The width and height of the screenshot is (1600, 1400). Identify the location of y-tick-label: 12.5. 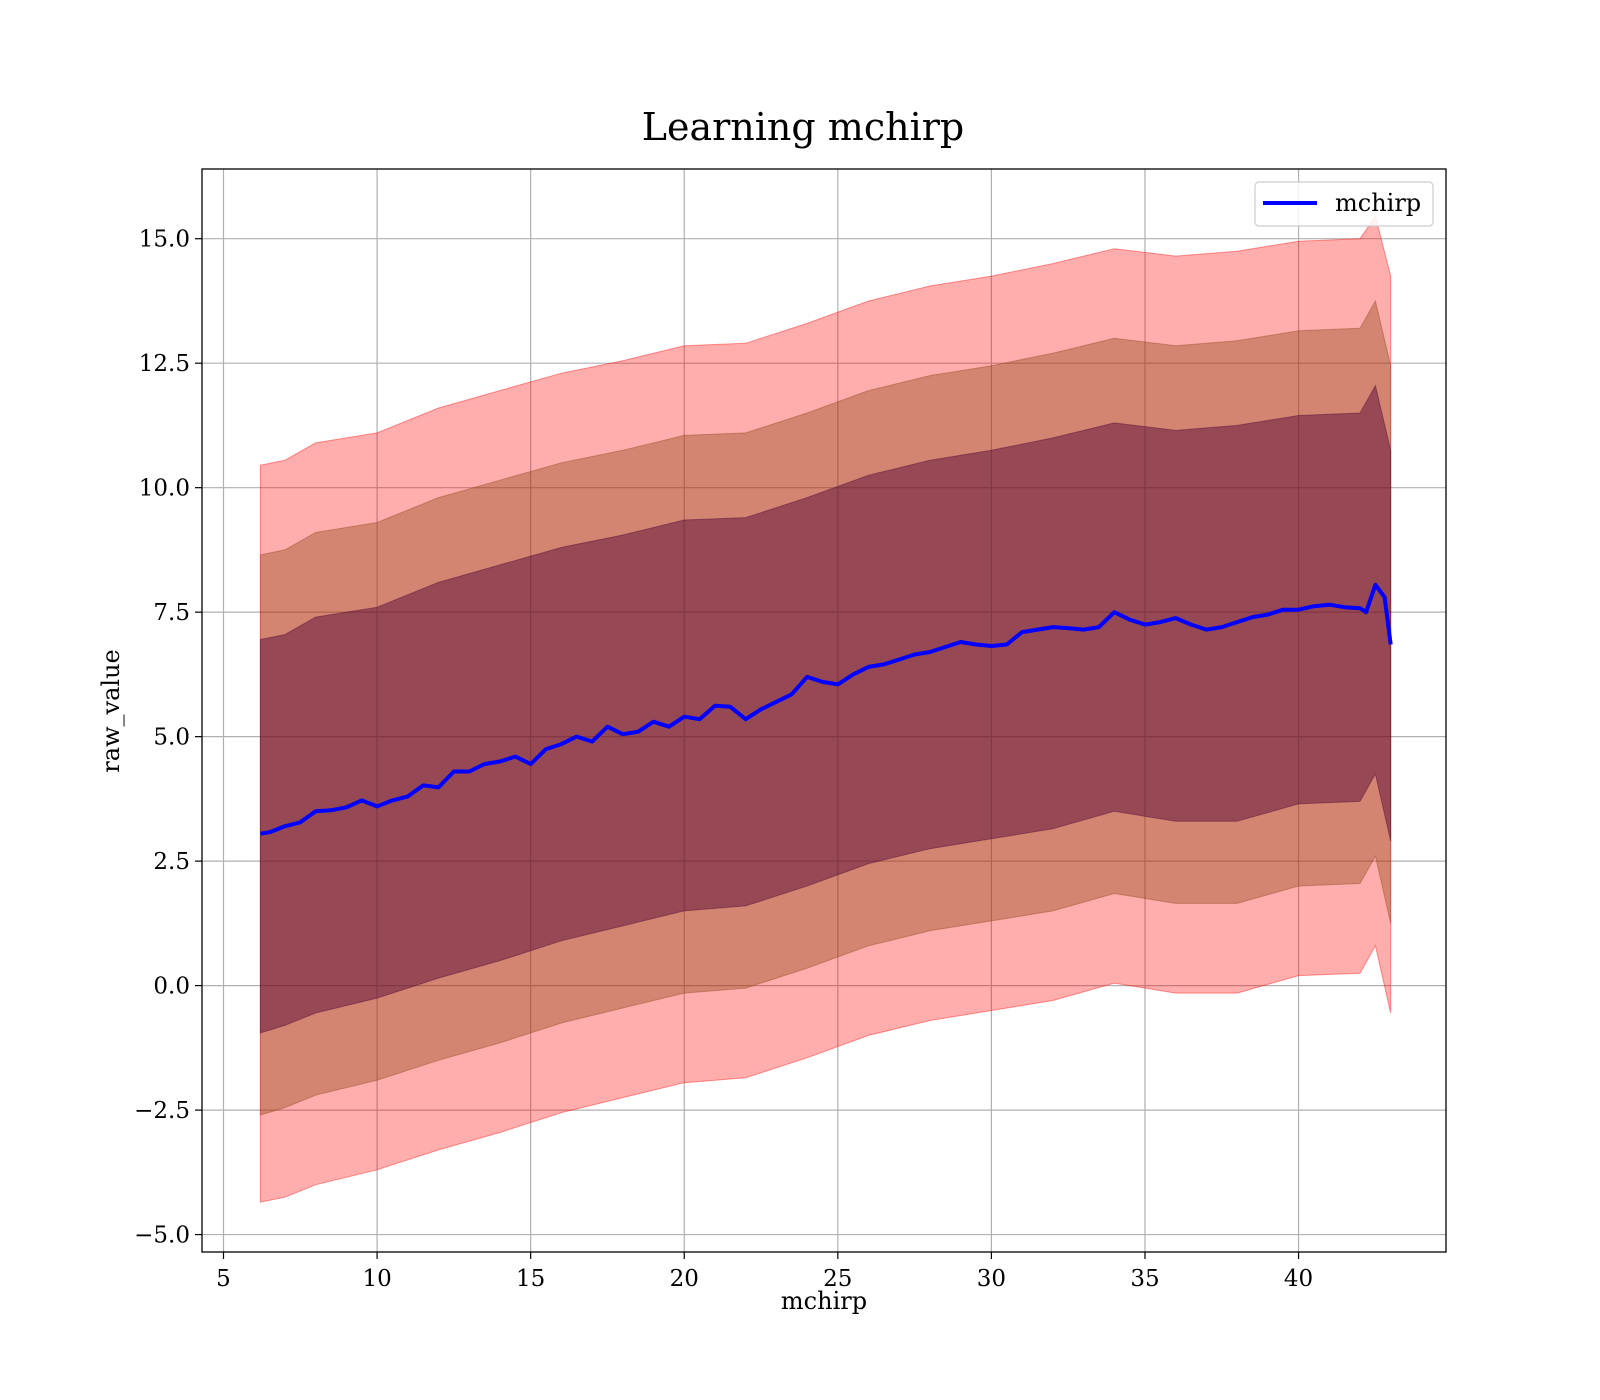
(164, 364).